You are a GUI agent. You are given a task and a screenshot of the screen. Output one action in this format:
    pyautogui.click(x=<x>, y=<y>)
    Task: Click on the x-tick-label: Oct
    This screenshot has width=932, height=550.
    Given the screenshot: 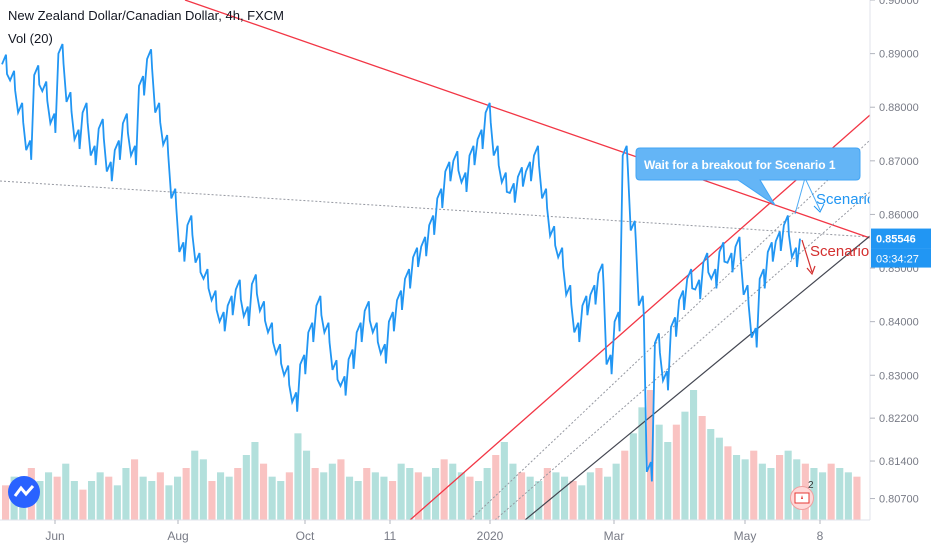 What is the action you would take?
    pyautogui.click(x=305, y=536)
    